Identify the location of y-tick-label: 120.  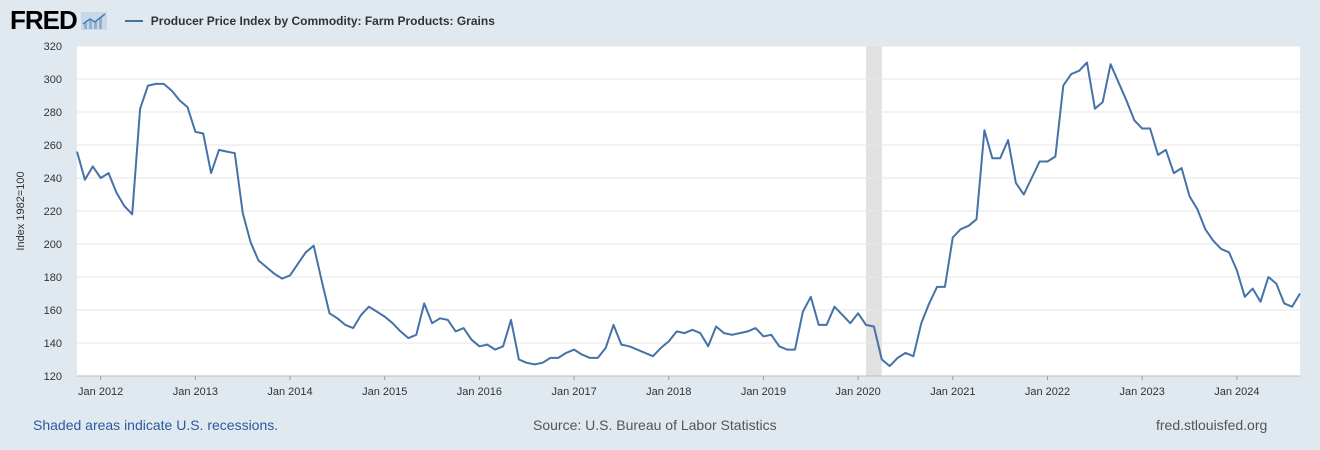
(53, 377).